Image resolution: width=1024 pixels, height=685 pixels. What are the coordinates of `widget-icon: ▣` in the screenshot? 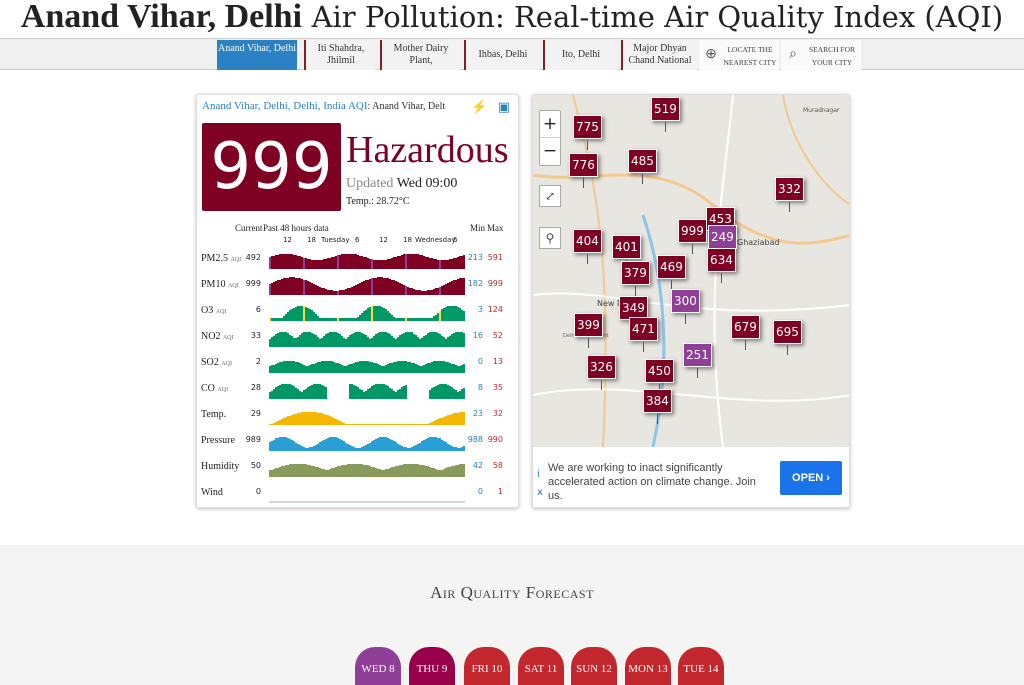 It's located at (503, 107).